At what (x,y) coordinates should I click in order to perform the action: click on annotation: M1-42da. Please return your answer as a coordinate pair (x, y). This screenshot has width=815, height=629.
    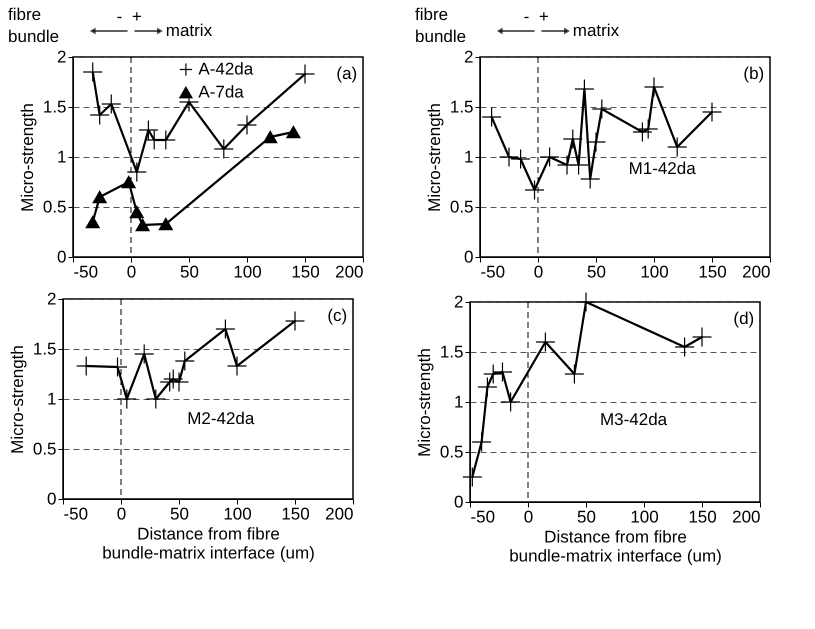
    Looking at the image, I should click on (662, 168).